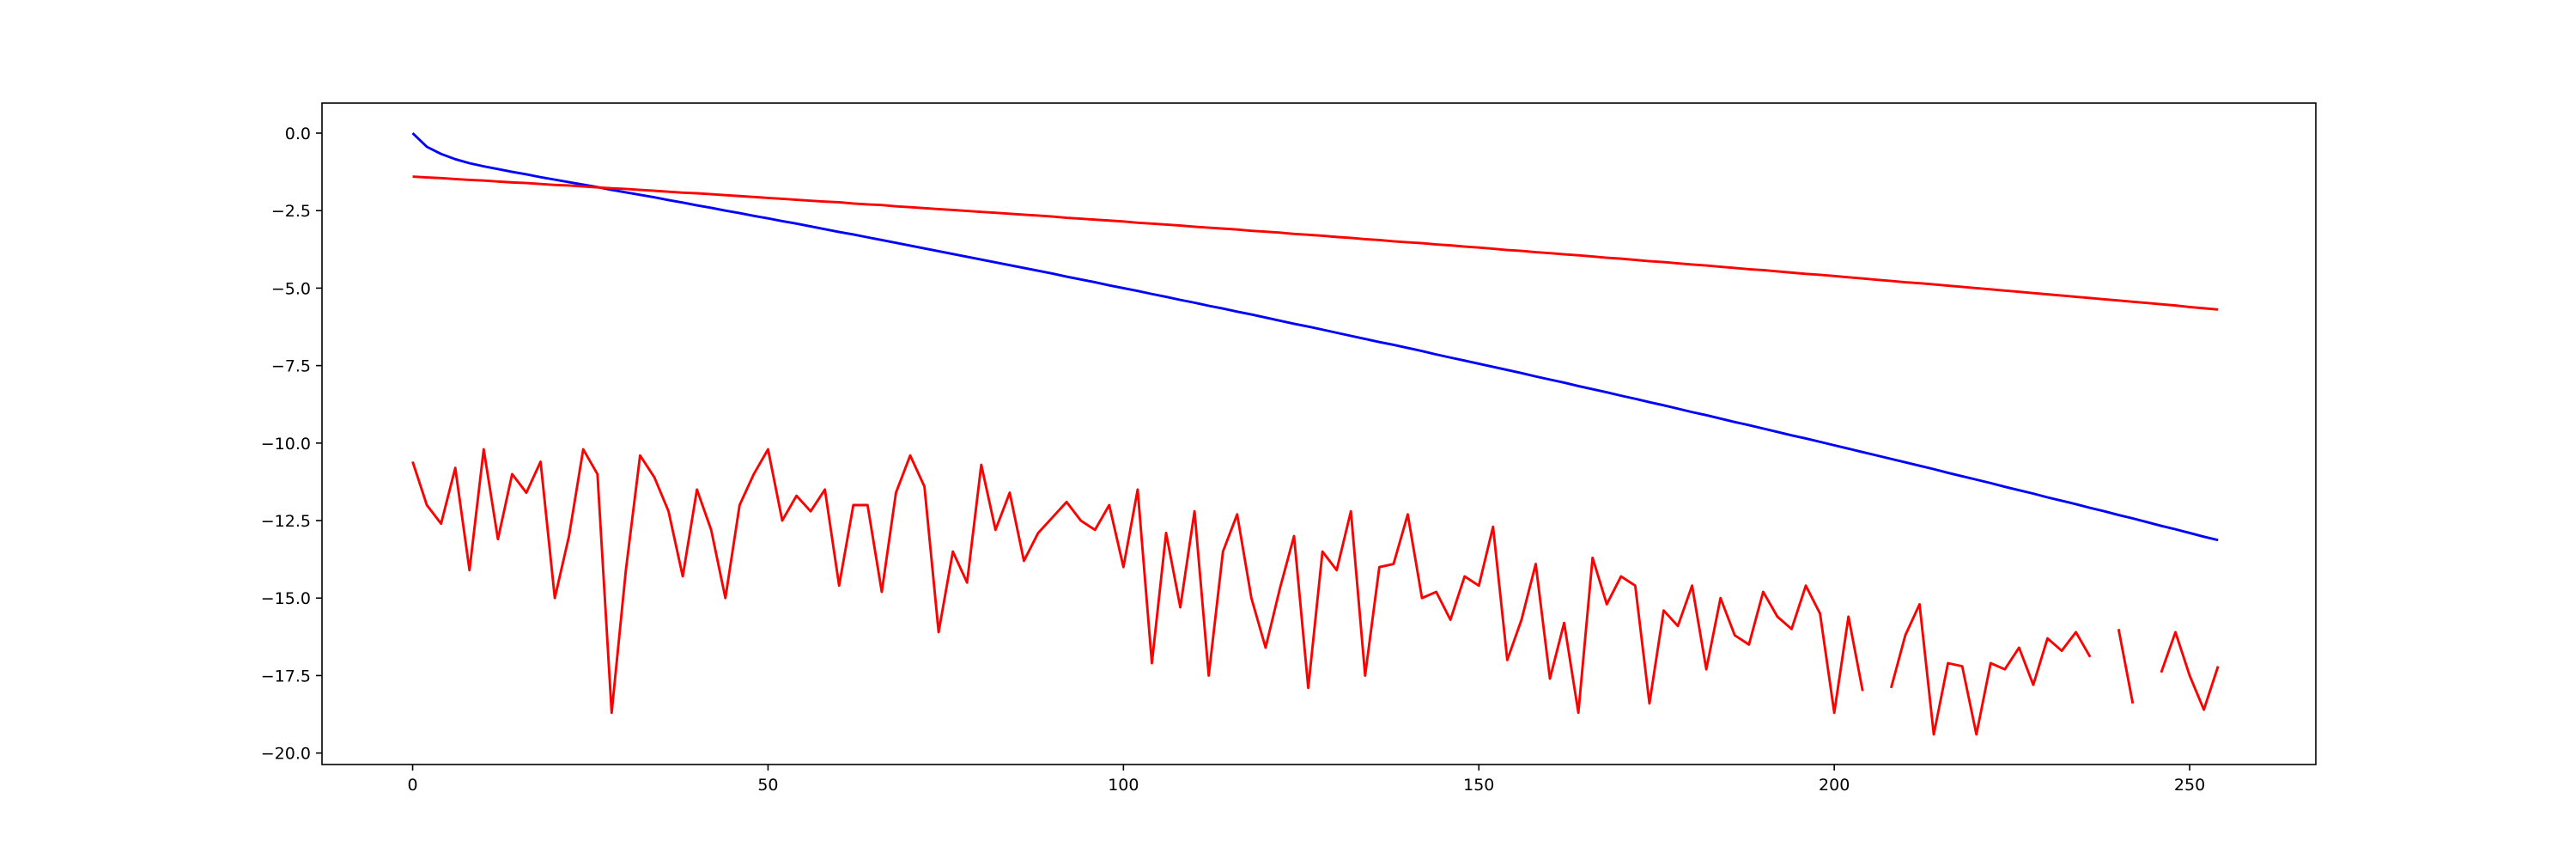 The width and height of the screenshot is (2576, 859). Describe the element at coordinates (412, 786) in the screenshot. I see `x-tick-label: 0` at that location.